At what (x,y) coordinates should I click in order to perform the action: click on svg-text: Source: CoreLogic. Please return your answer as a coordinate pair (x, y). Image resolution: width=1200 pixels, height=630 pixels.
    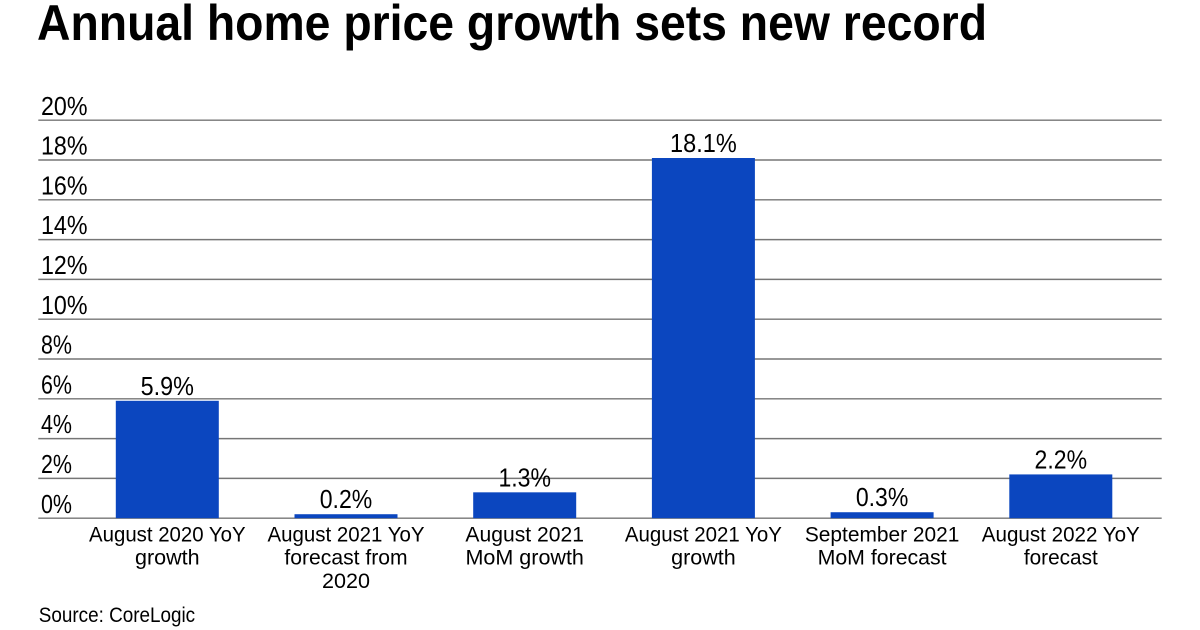
    Looking at the image, I should click on (117, 615).